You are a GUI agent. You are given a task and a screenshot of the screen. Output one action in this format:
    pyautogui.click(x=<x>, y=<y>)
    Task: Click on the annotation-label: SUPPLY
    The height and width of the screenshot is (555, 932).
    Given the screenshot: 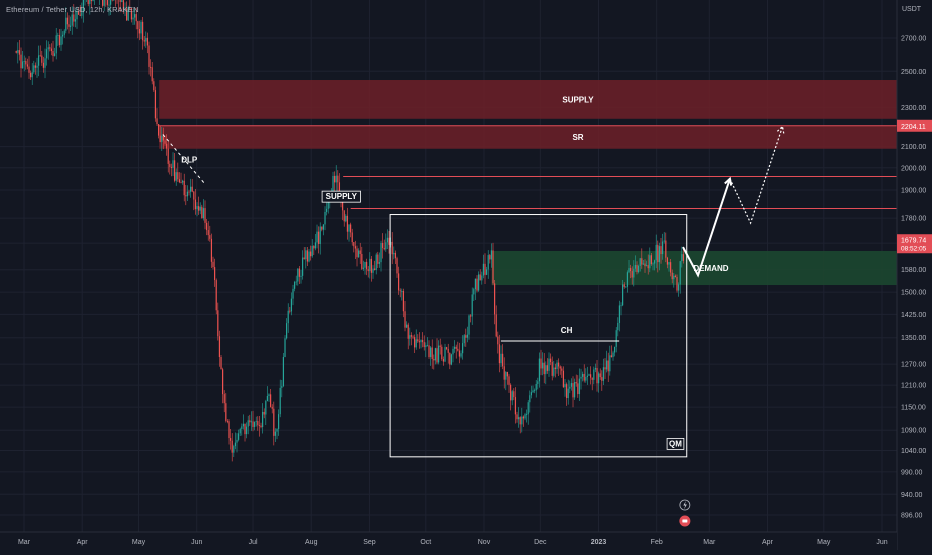 What is the action you would take?
    pyautogui.click(x=342, y=196)
    